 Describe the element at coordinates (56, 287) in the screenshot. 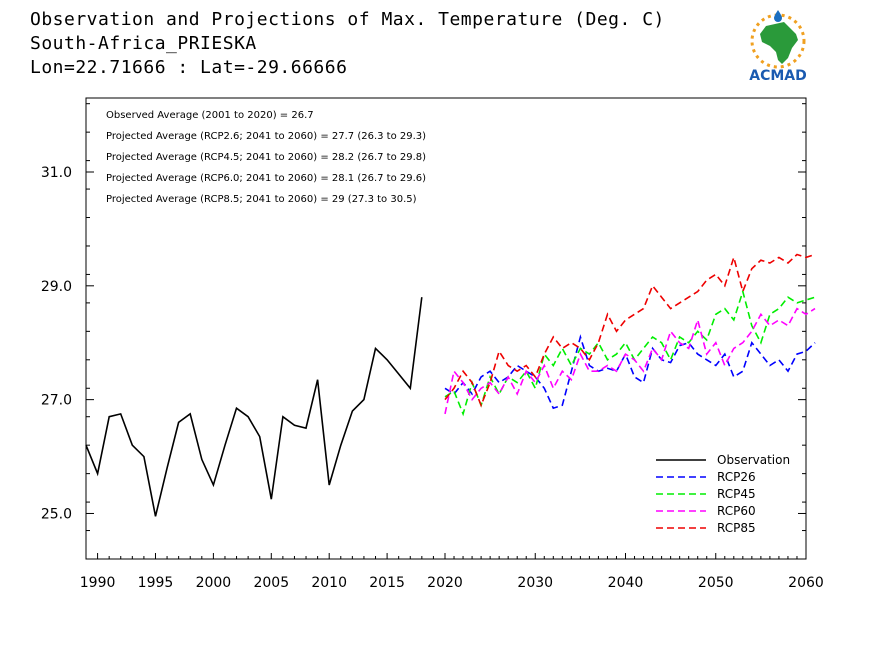

I see `y-tick-label: 29.0` at that location.